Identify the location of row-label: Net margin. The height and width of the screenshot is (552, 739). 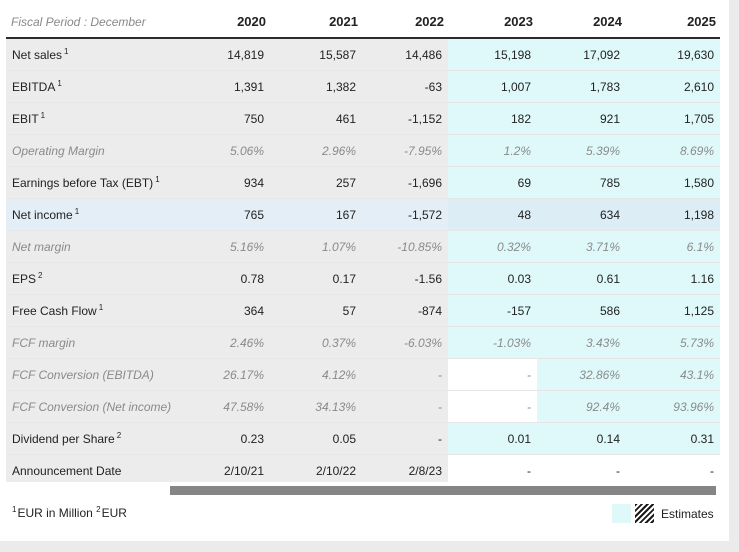
(106, 246).